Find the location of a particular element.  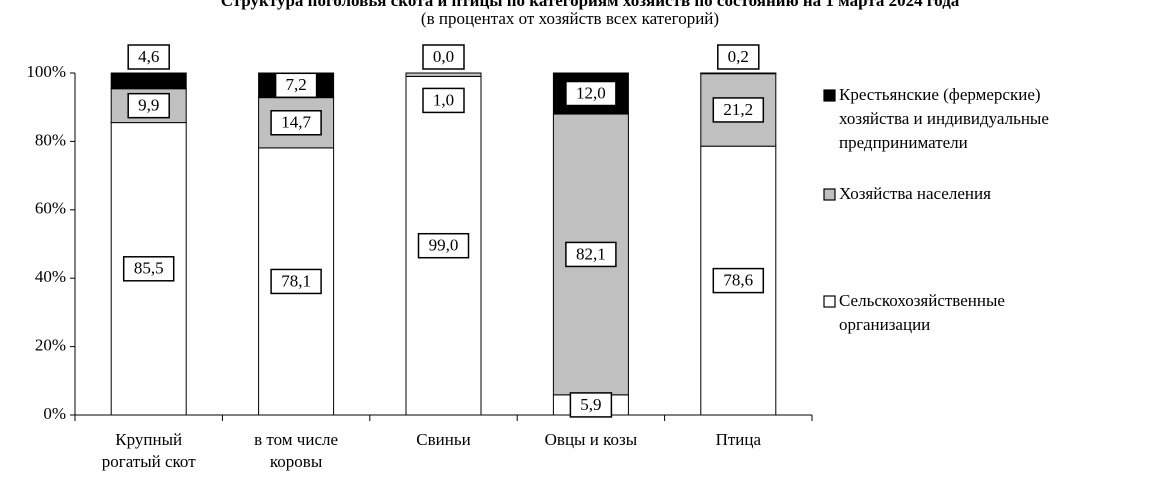

x-tick-label: Свиньи is located at coordinates (443, 439).